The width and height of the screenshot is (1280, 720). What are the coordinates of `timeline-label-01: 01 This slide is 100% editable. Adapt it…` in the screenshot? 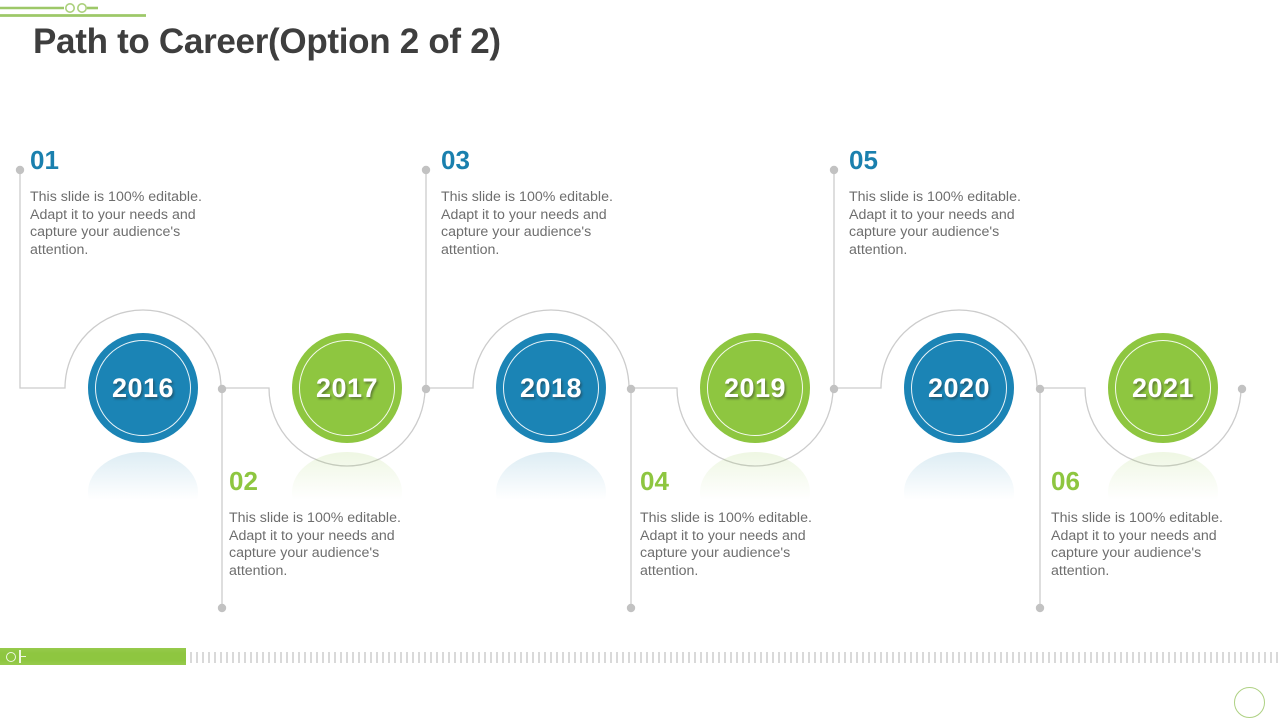 It's located at (125, 203).